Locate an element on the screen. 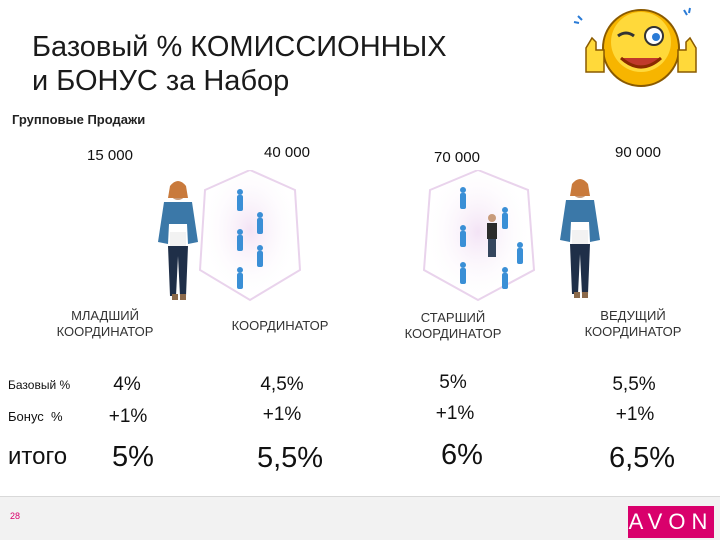  tier-4-amount: 90 000 is located at coordinates (638, 152).